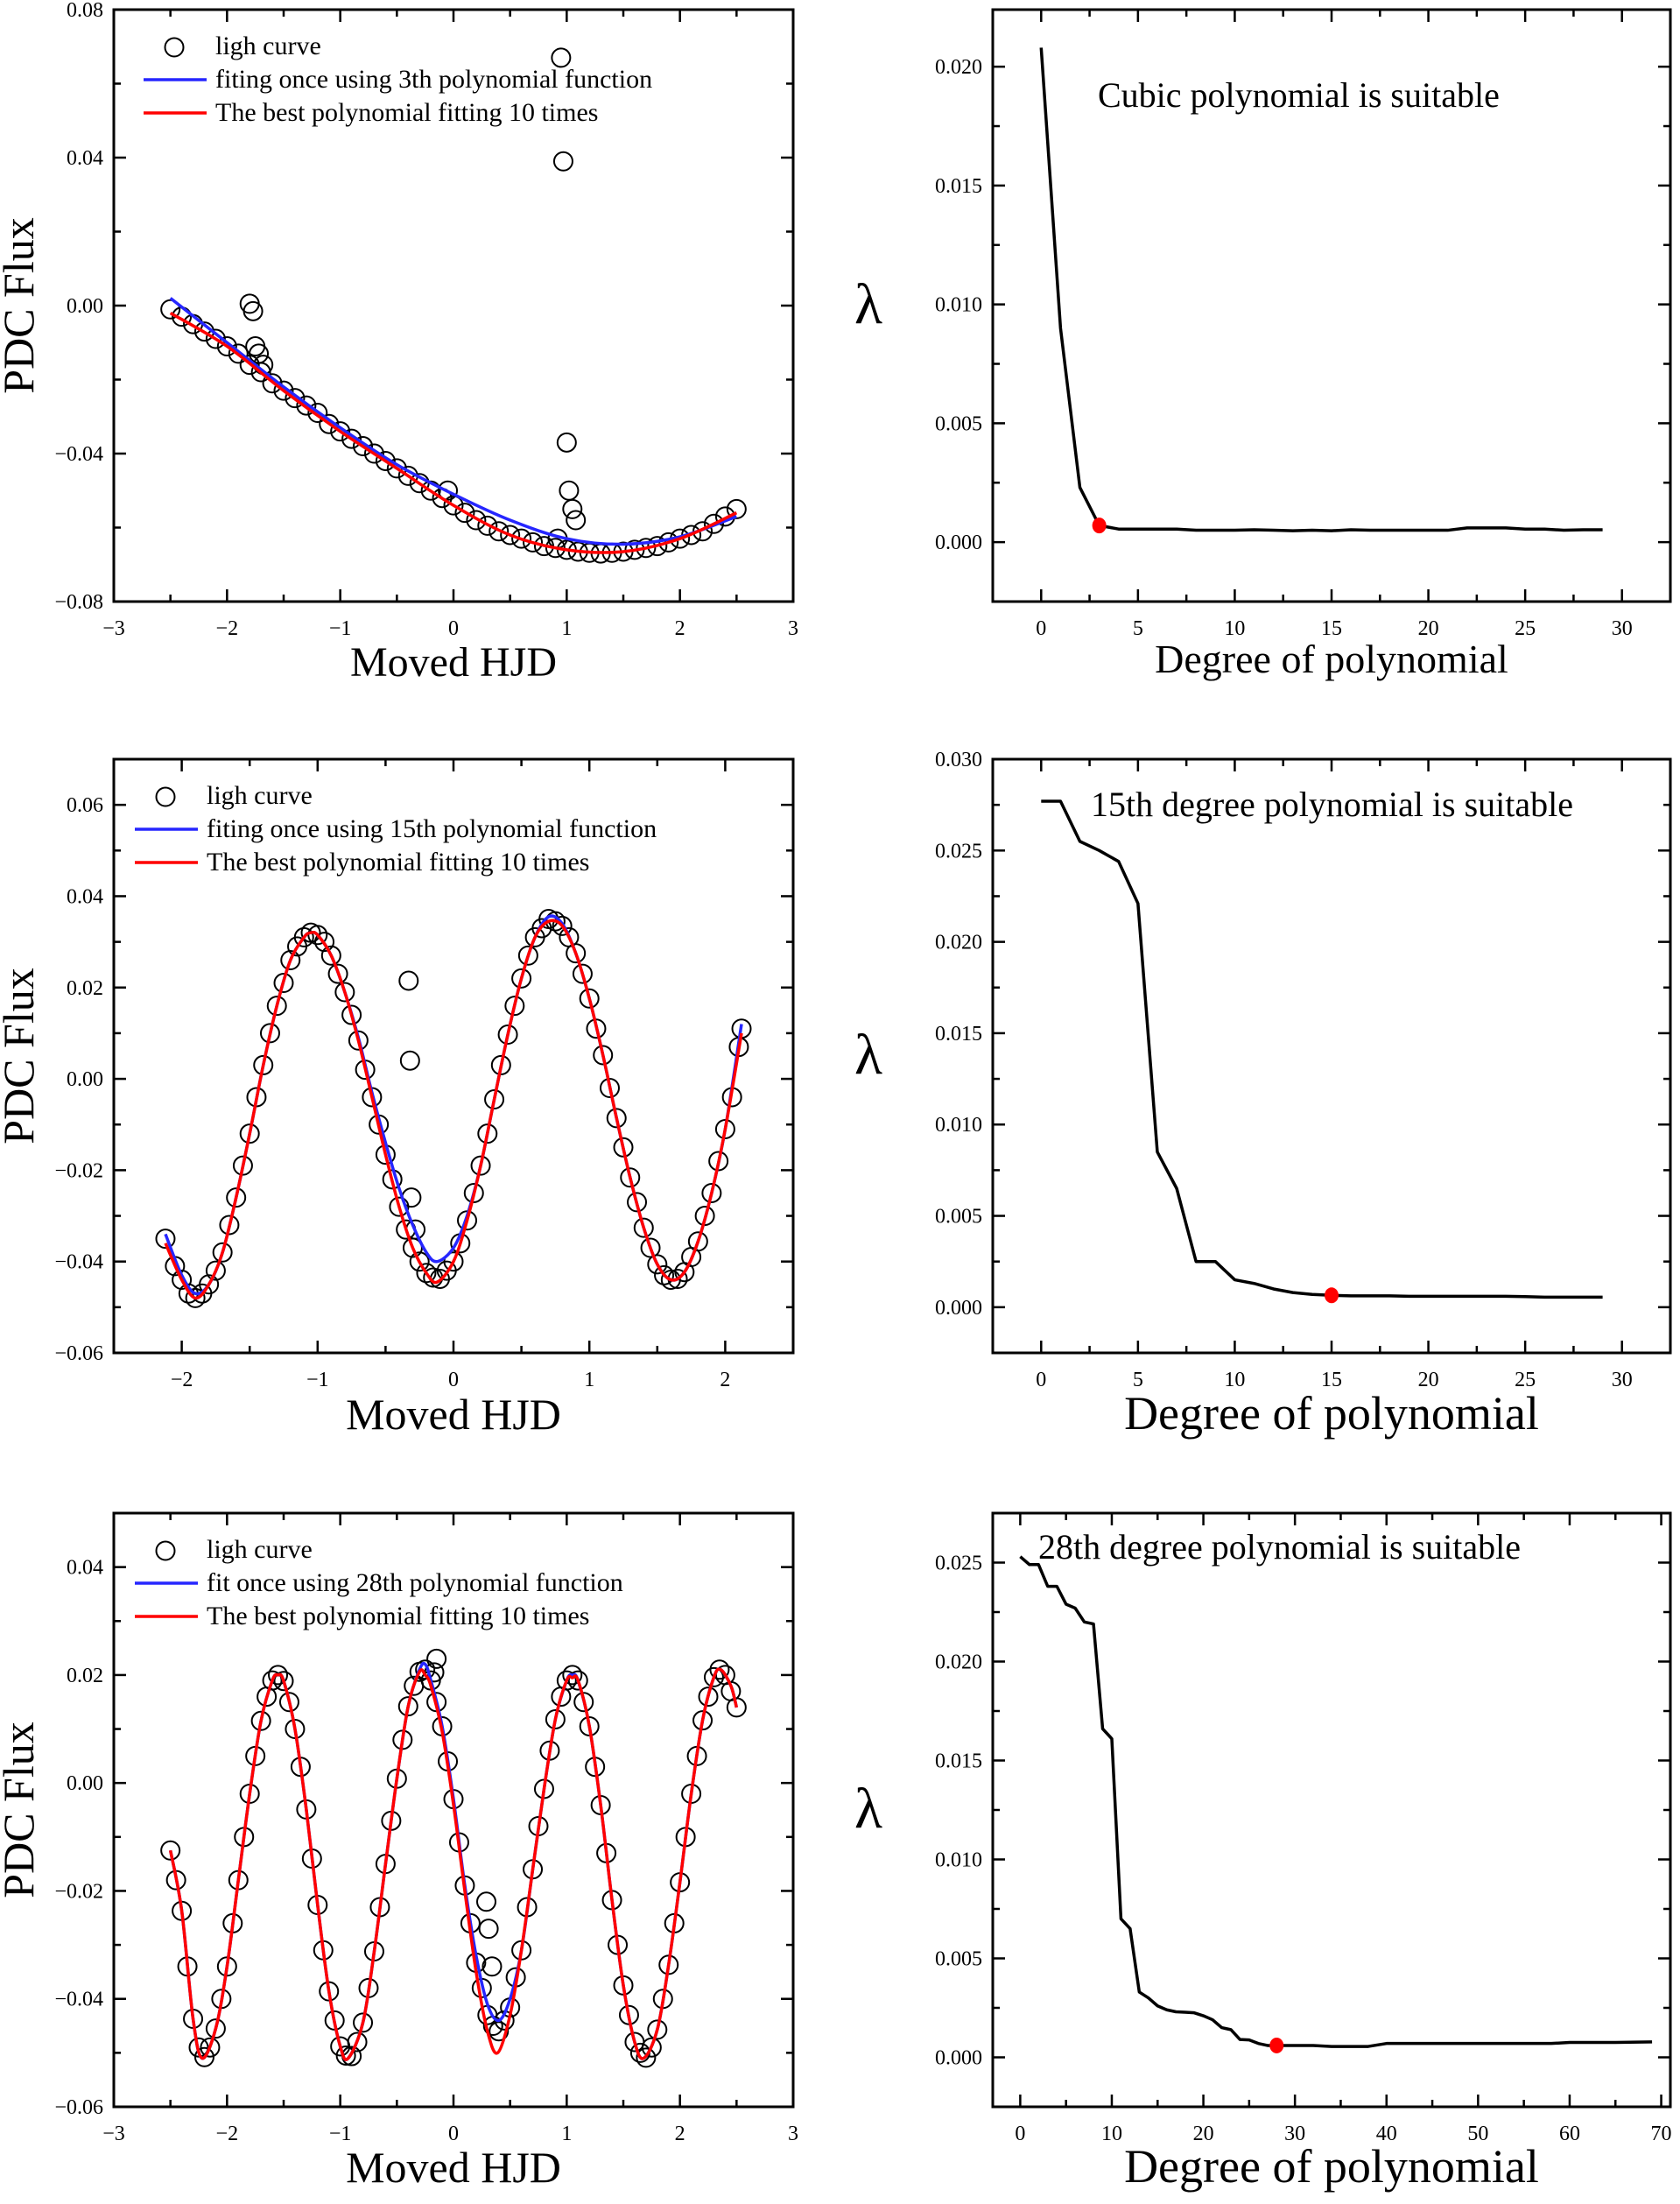 This screenshot has width=1680, height=2204. Describe the element at coordinates (1138, 628) in the screenshot. I see `x-tick-label: 5` at that location.